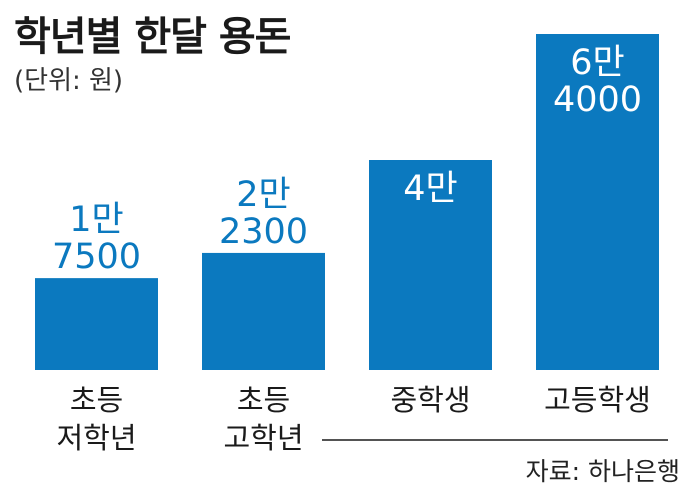 Image resolution: width=698 pixels, height=500 pixels. Describe the element at coordinates (430, 400) in the screenshot. I see `category-label-2-0: 중학생` at that location.